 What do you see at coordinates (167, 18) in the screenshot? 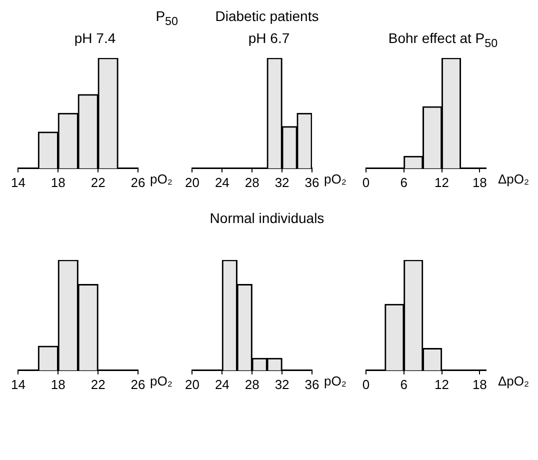
I see `text: P$_{50}$` at bounding box center [167, 18].